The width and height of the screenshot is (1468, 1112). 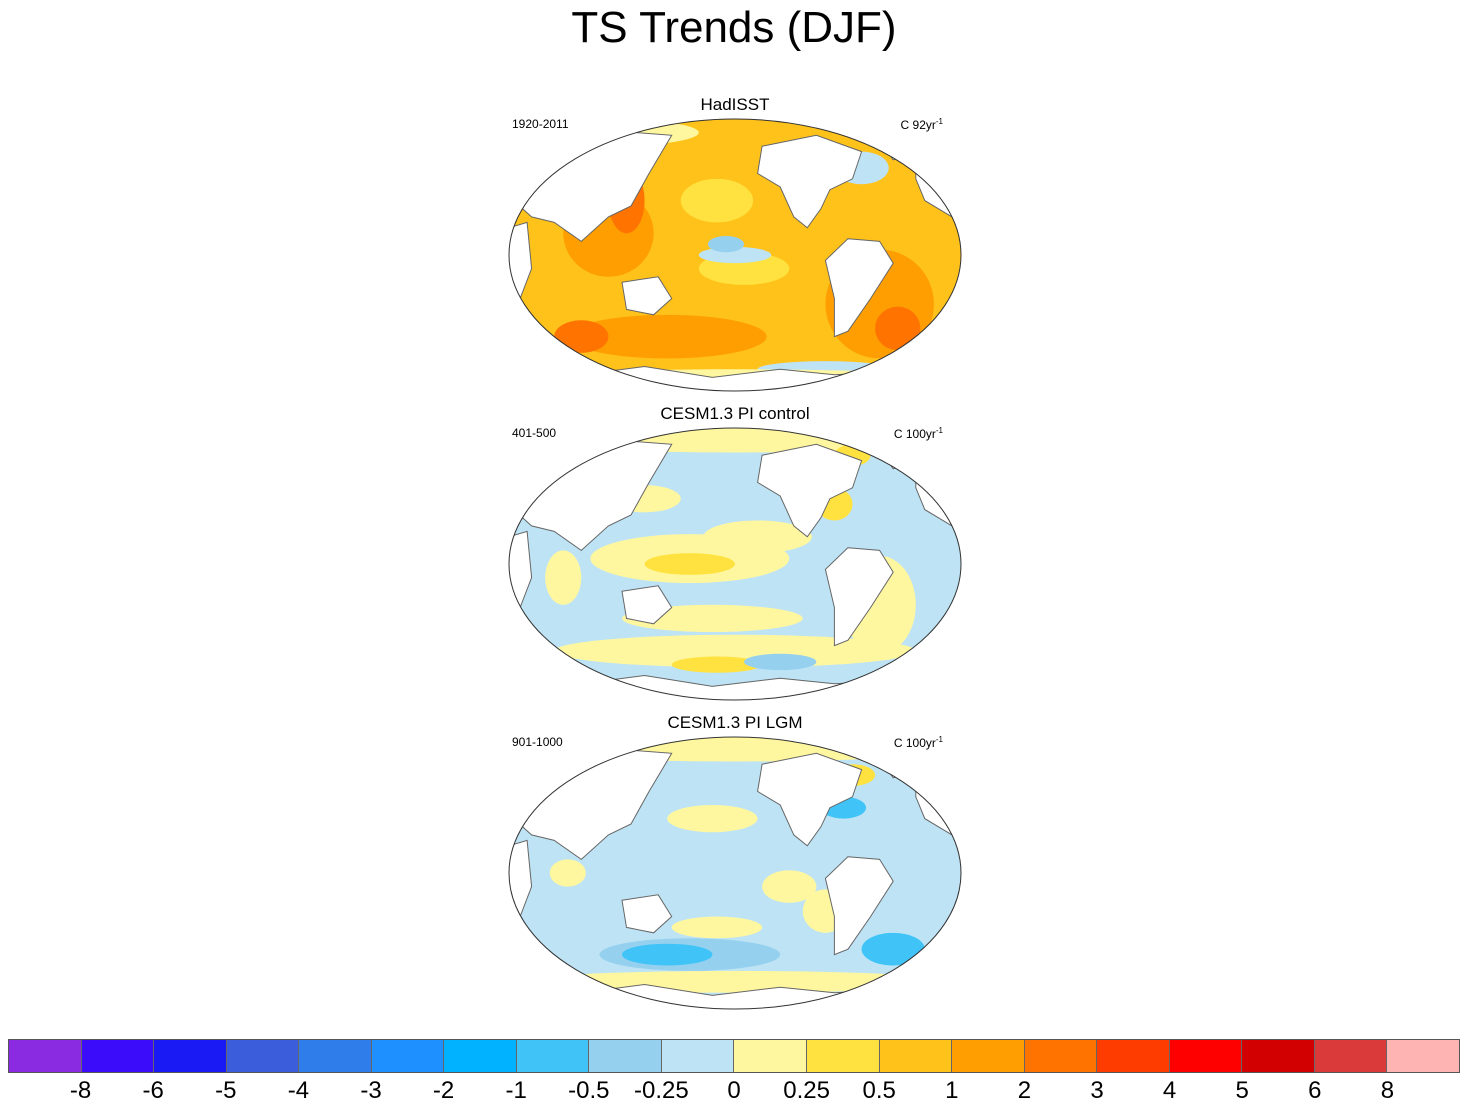 I want to click on colorbar-tick-label: -0.25, so click(x=661, y=1090).